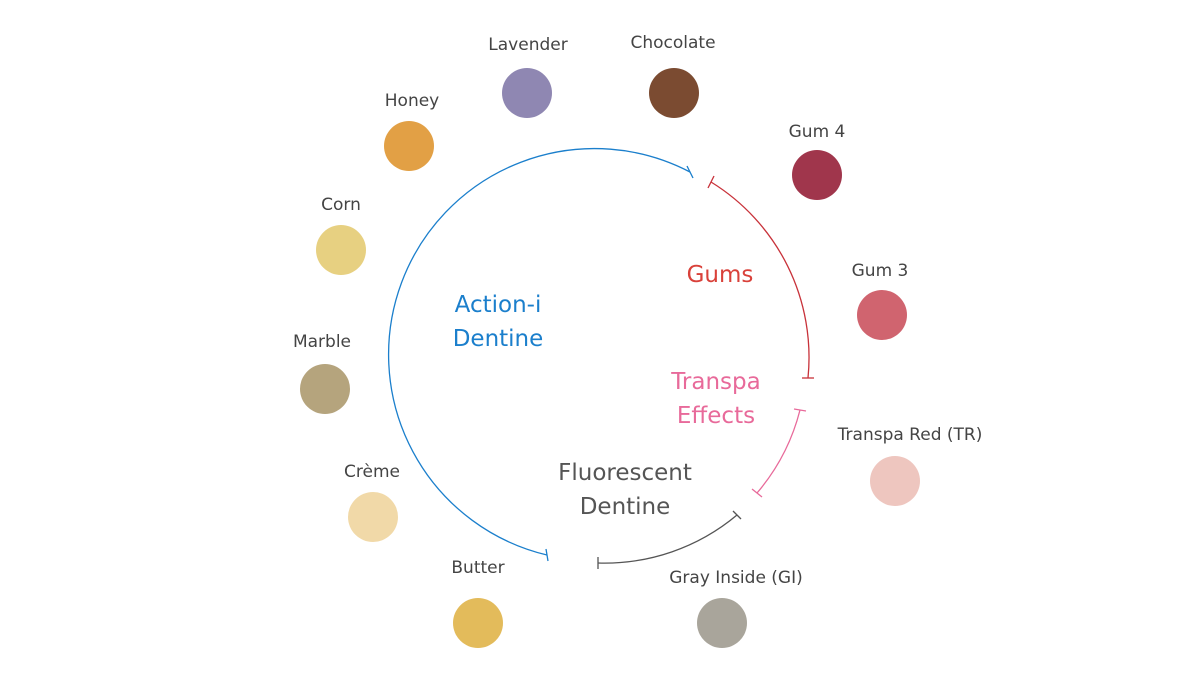 This screenshot has height=675, width=1200. Describe the element at coordinates (412, 101) in the screenshot. I see `shade-label: Honey` at that location.